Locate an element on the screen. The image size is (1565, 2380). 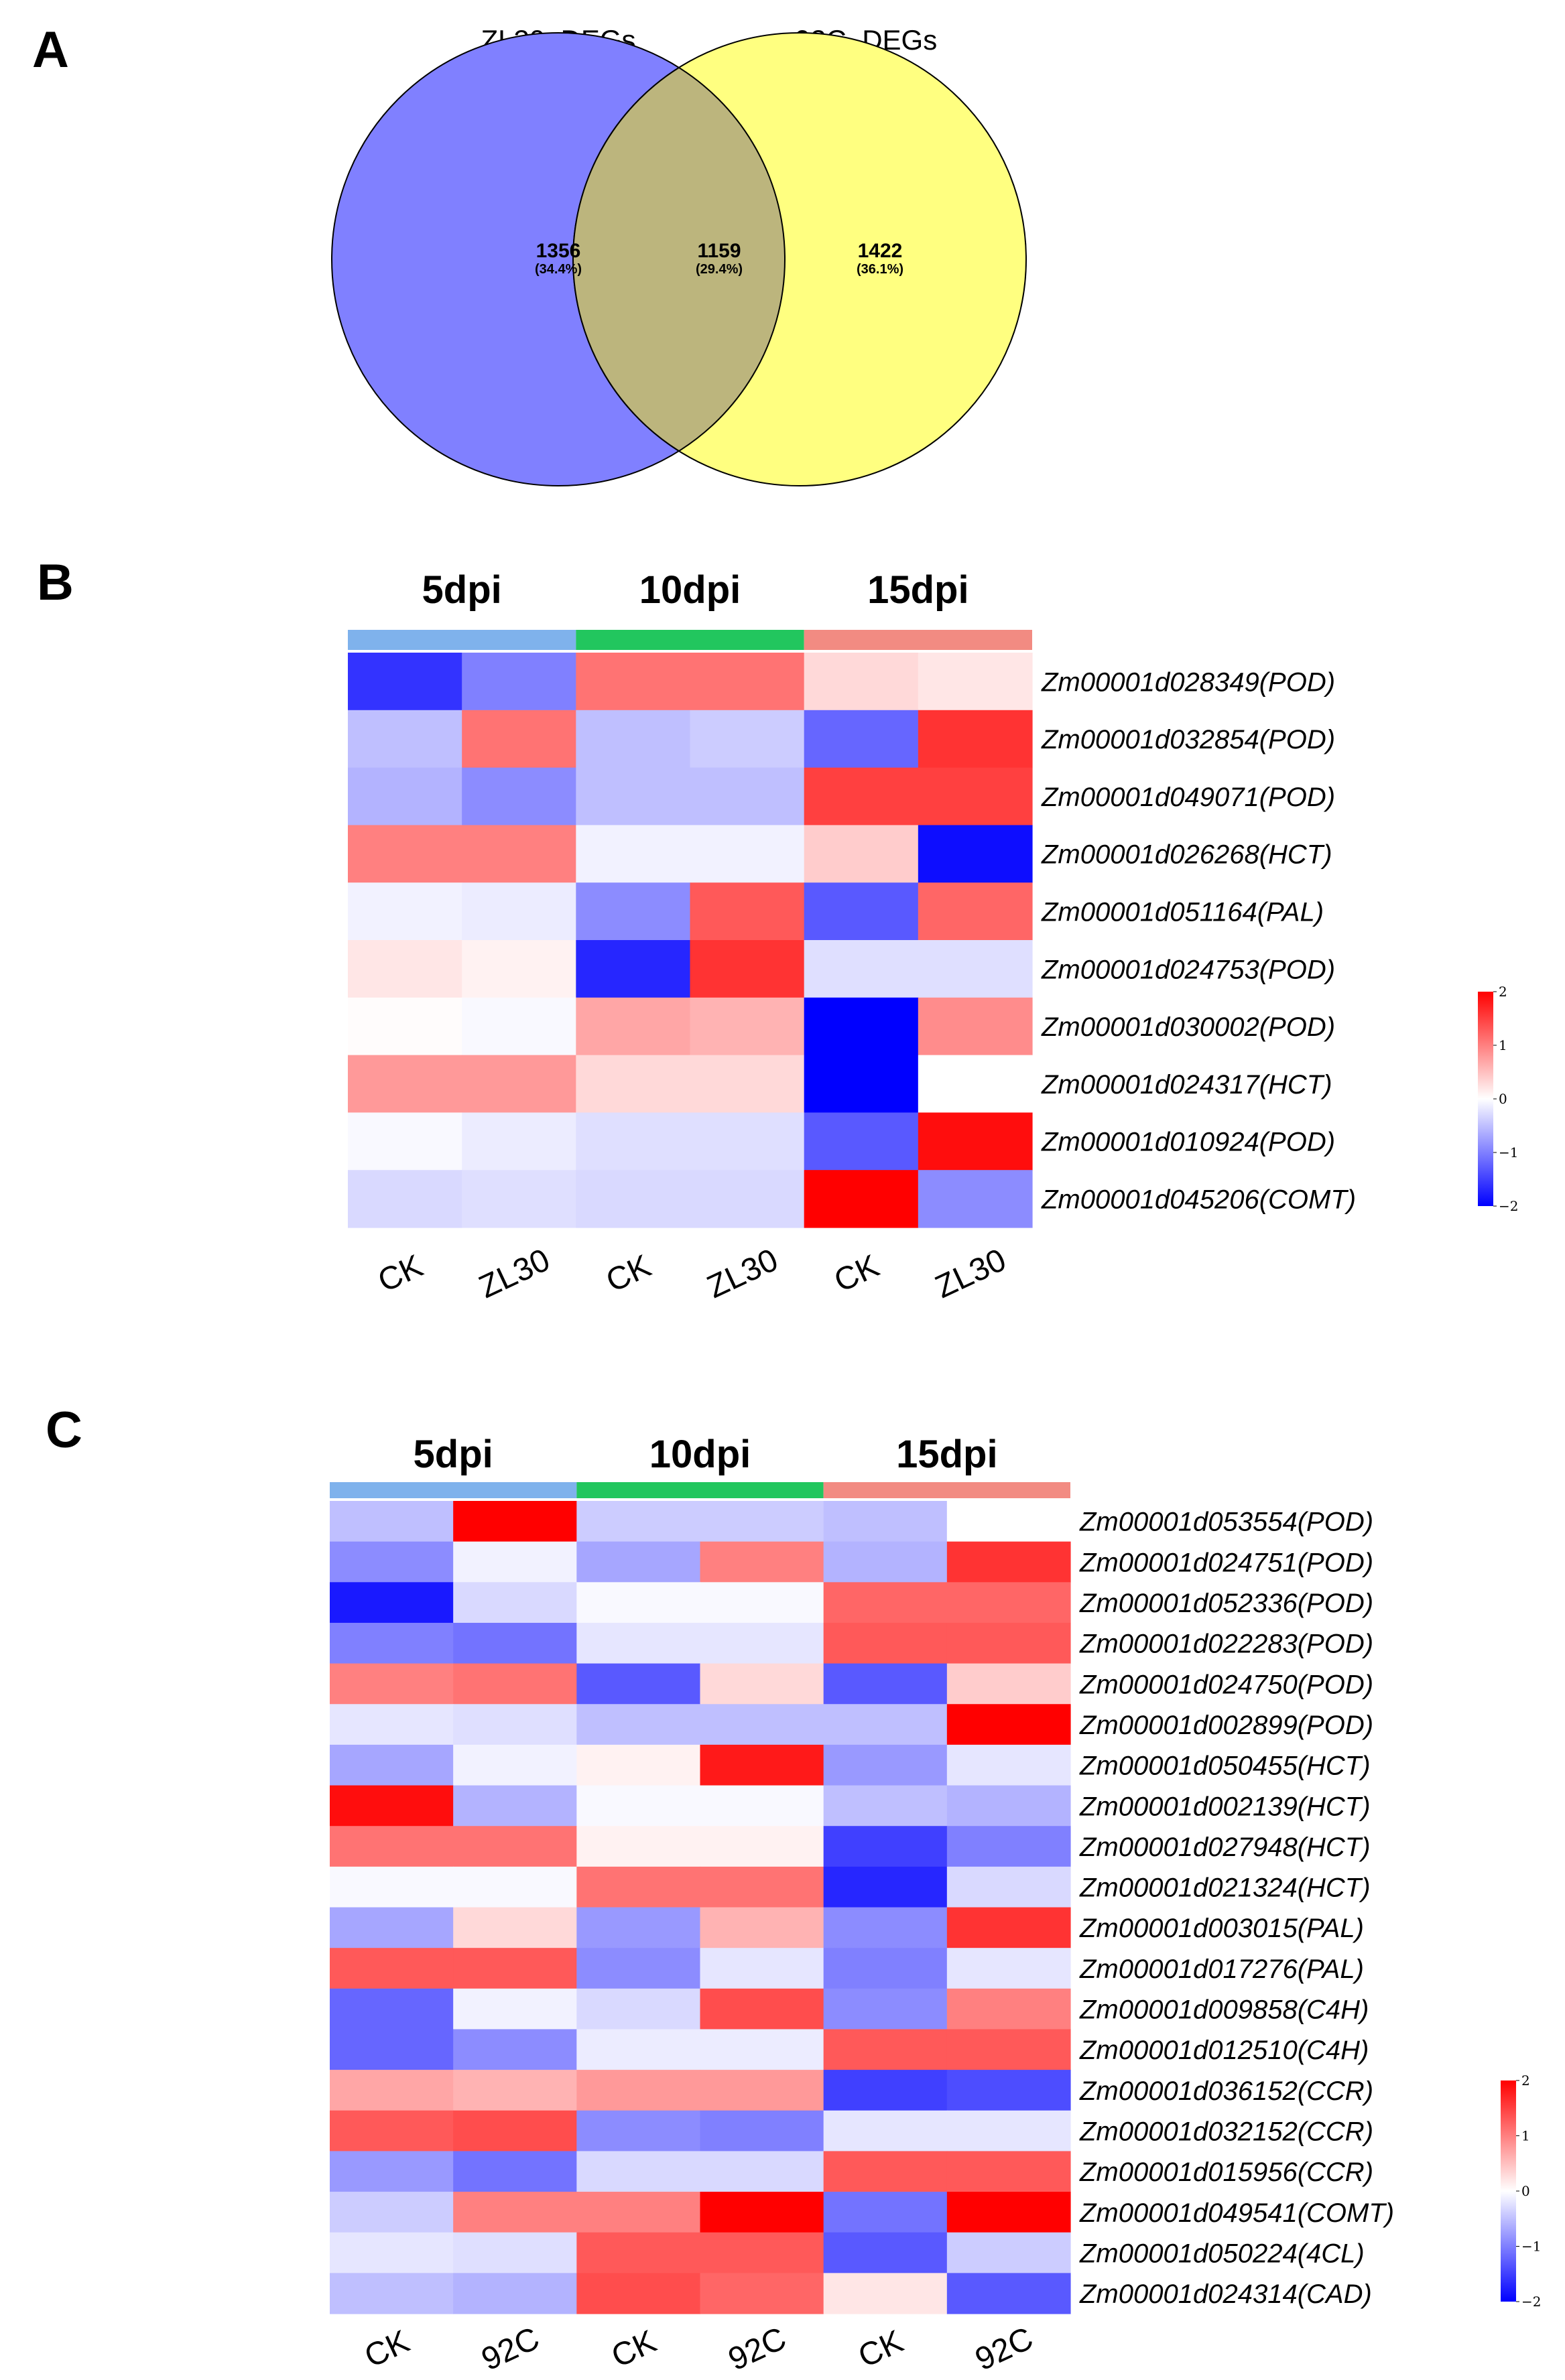
venn-percent-left: (34.4%) is located at coordinates (558, 269).